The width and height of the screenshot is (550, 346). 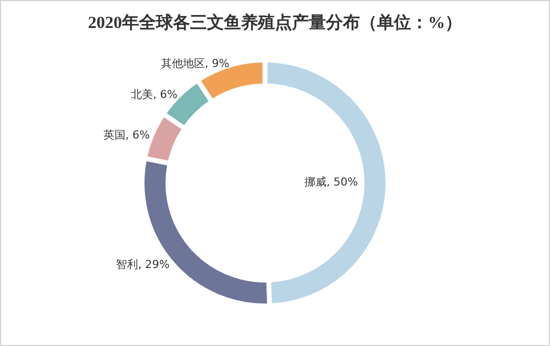 What do you see at coordinates (315, 181) in the screenshot?
I see `slice-label: 挪威` at bounding box center [315, 181].